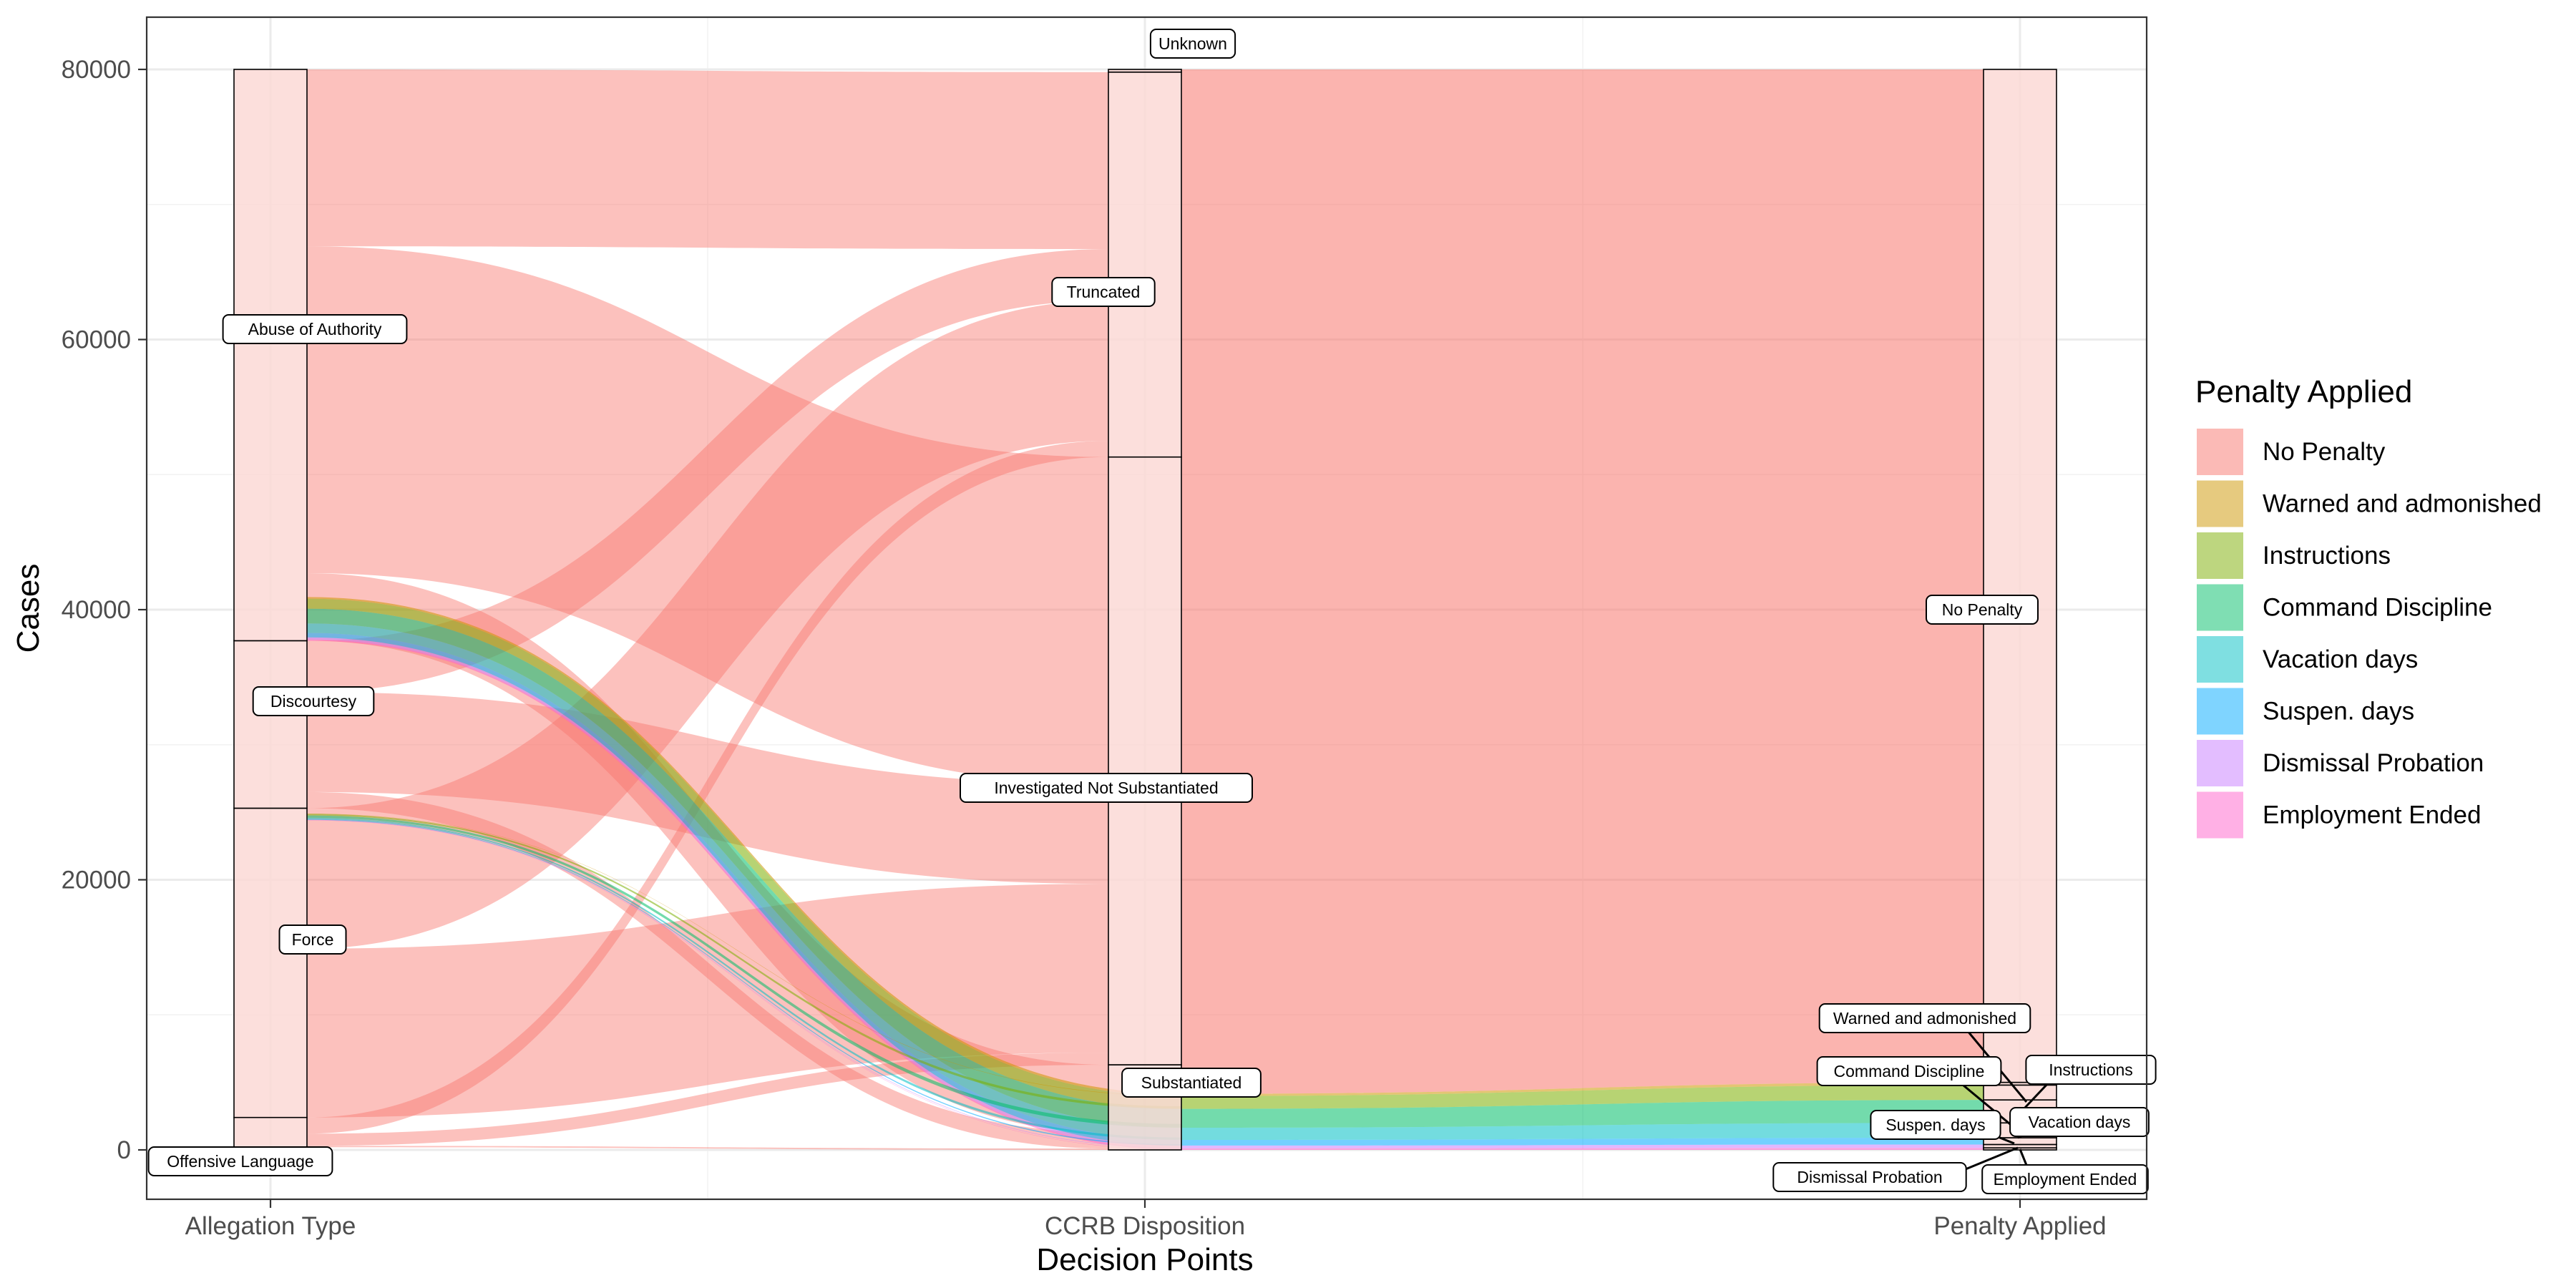  I want to click on stratum-label-offensive-language: Offensive Language, so click(240, 1161).